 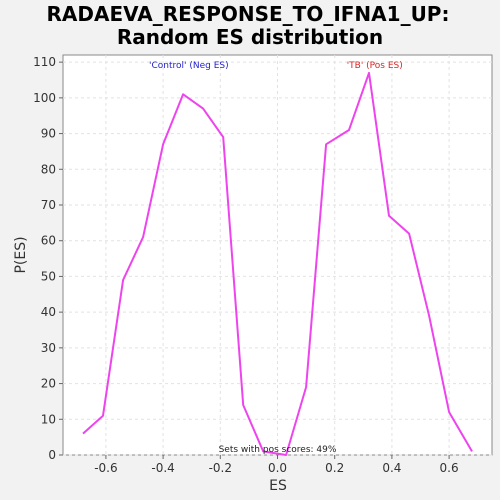 I want to click on y-axis-label: P(ES), so click(x=21, y=254).